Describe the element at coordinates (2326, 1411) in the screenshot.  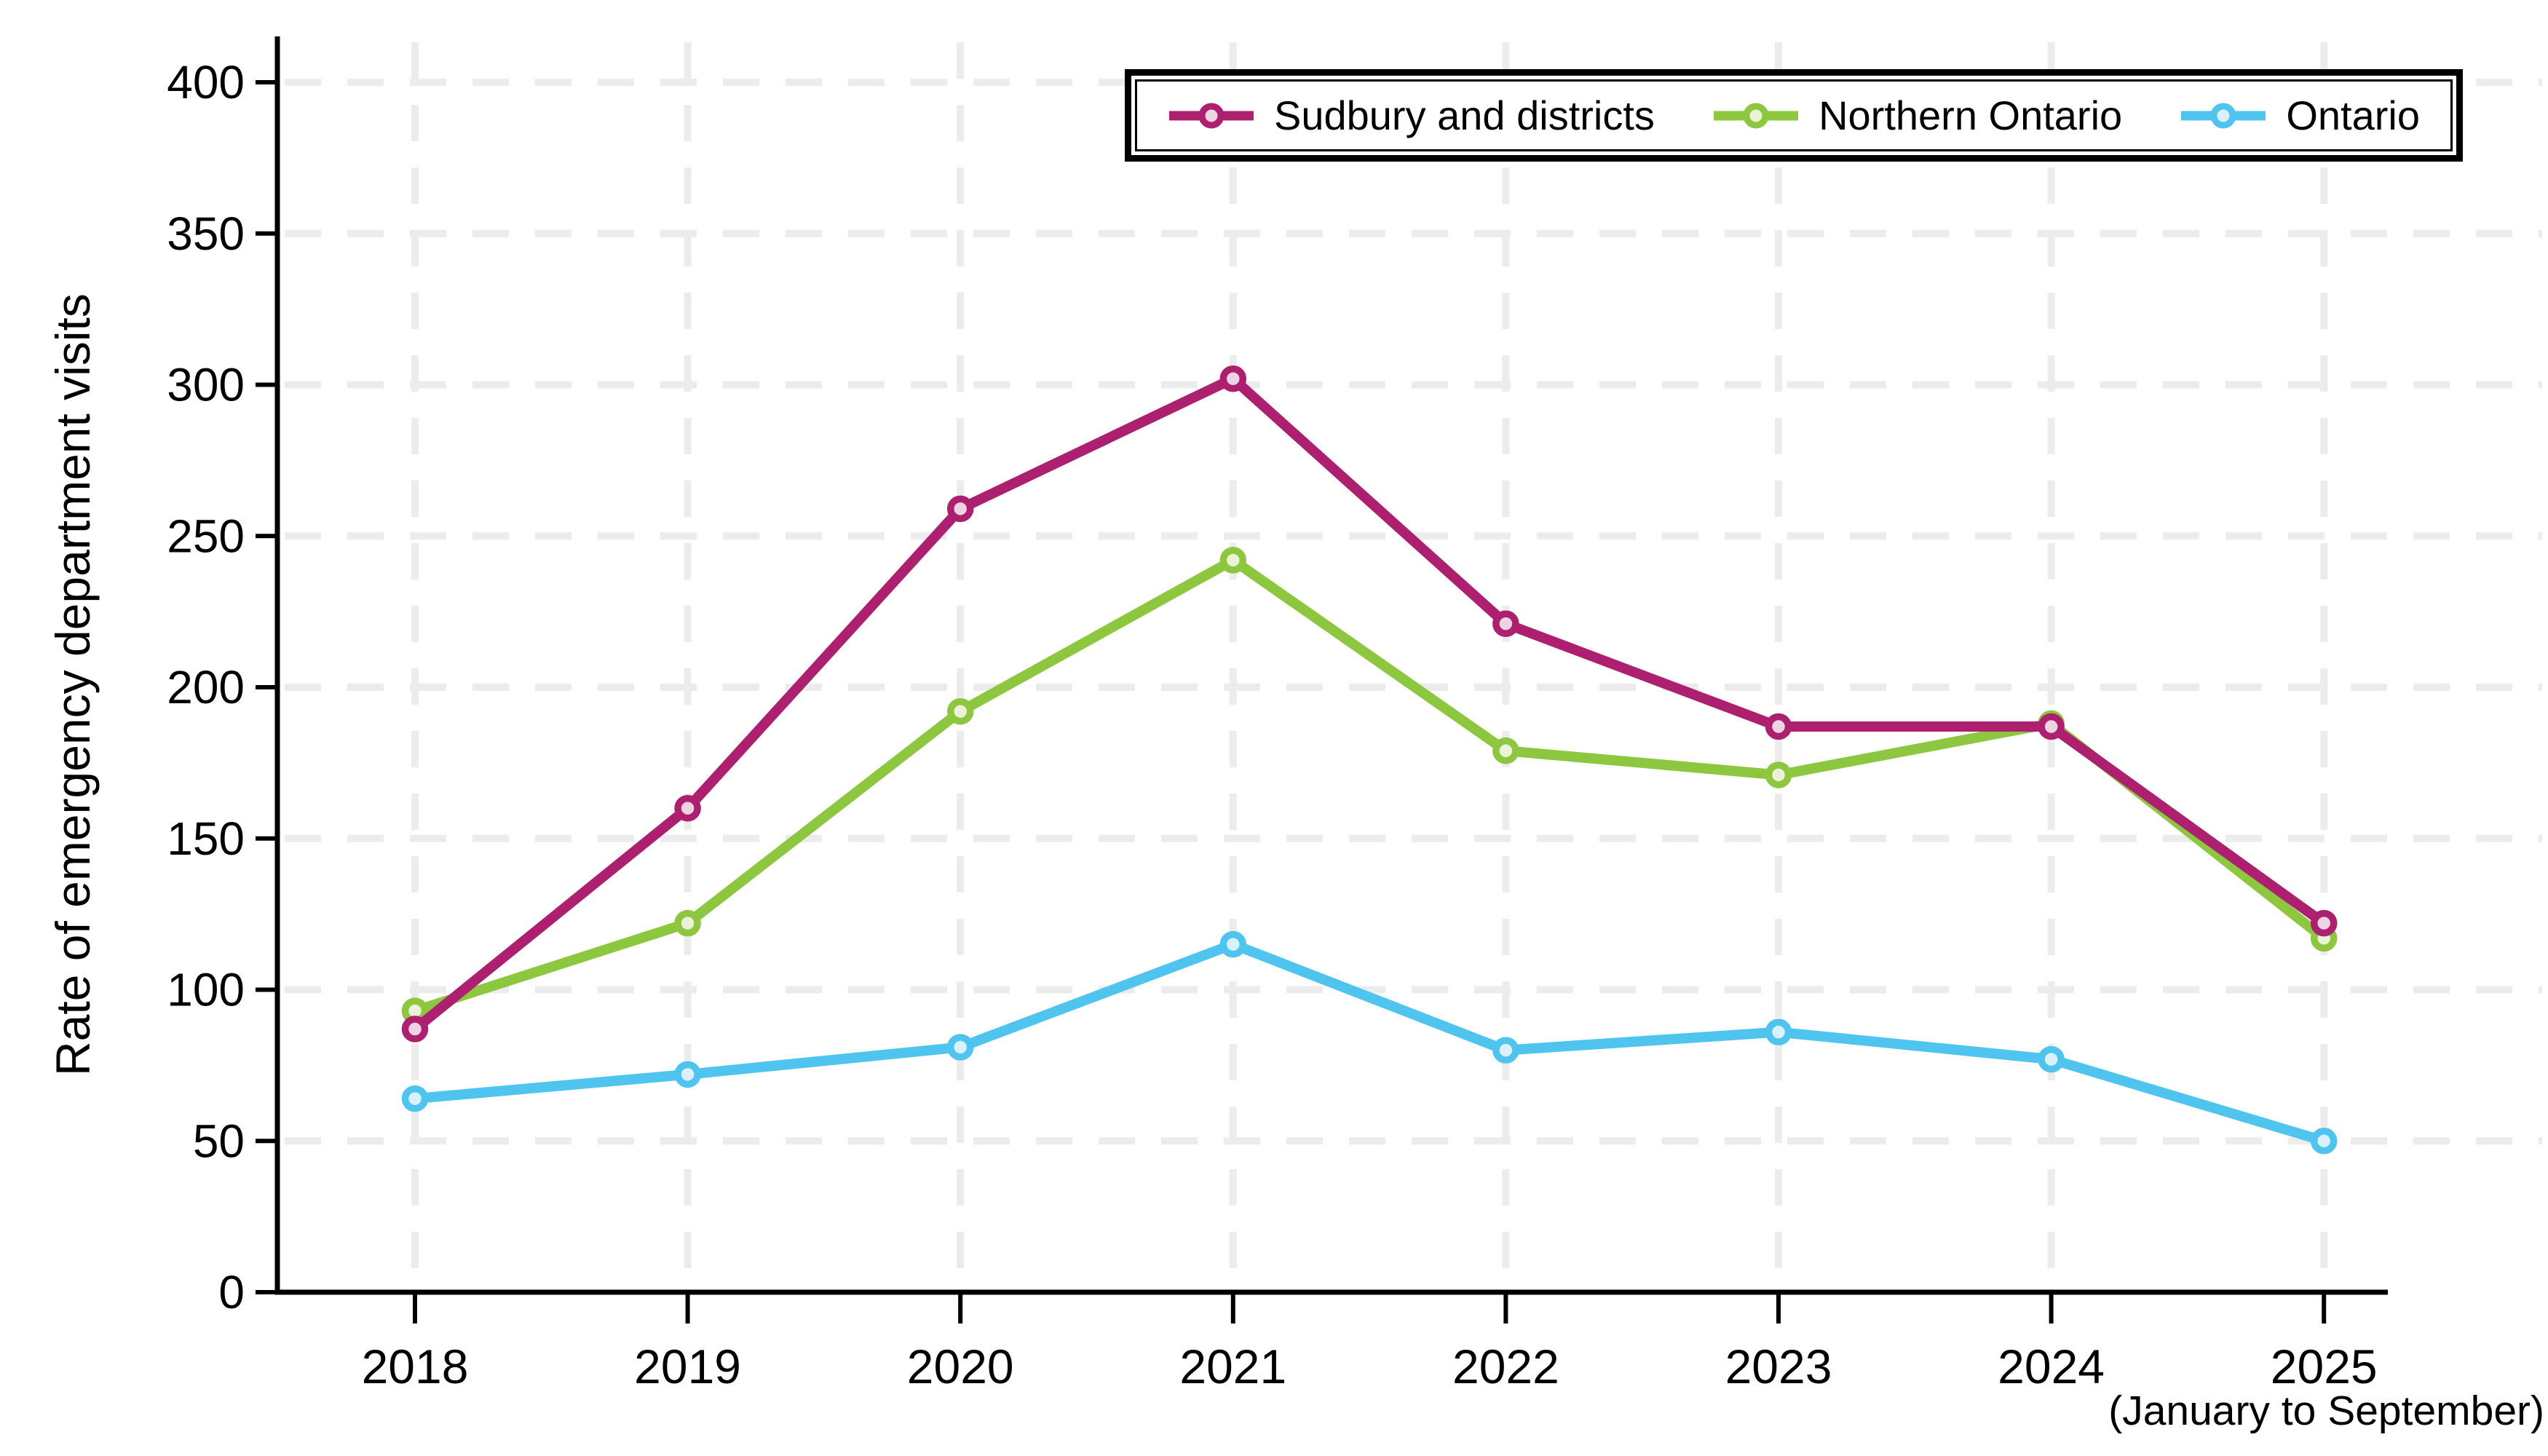
I see `x-axis-note: (January to September)` at that location.